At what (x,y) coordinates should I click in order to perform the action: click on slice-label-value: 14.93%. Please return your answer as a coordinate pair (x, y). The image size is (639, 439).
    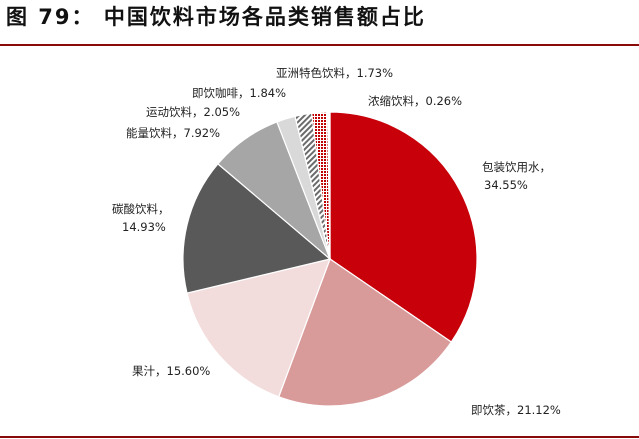
    Looking at the image, I should click on (144, 227).